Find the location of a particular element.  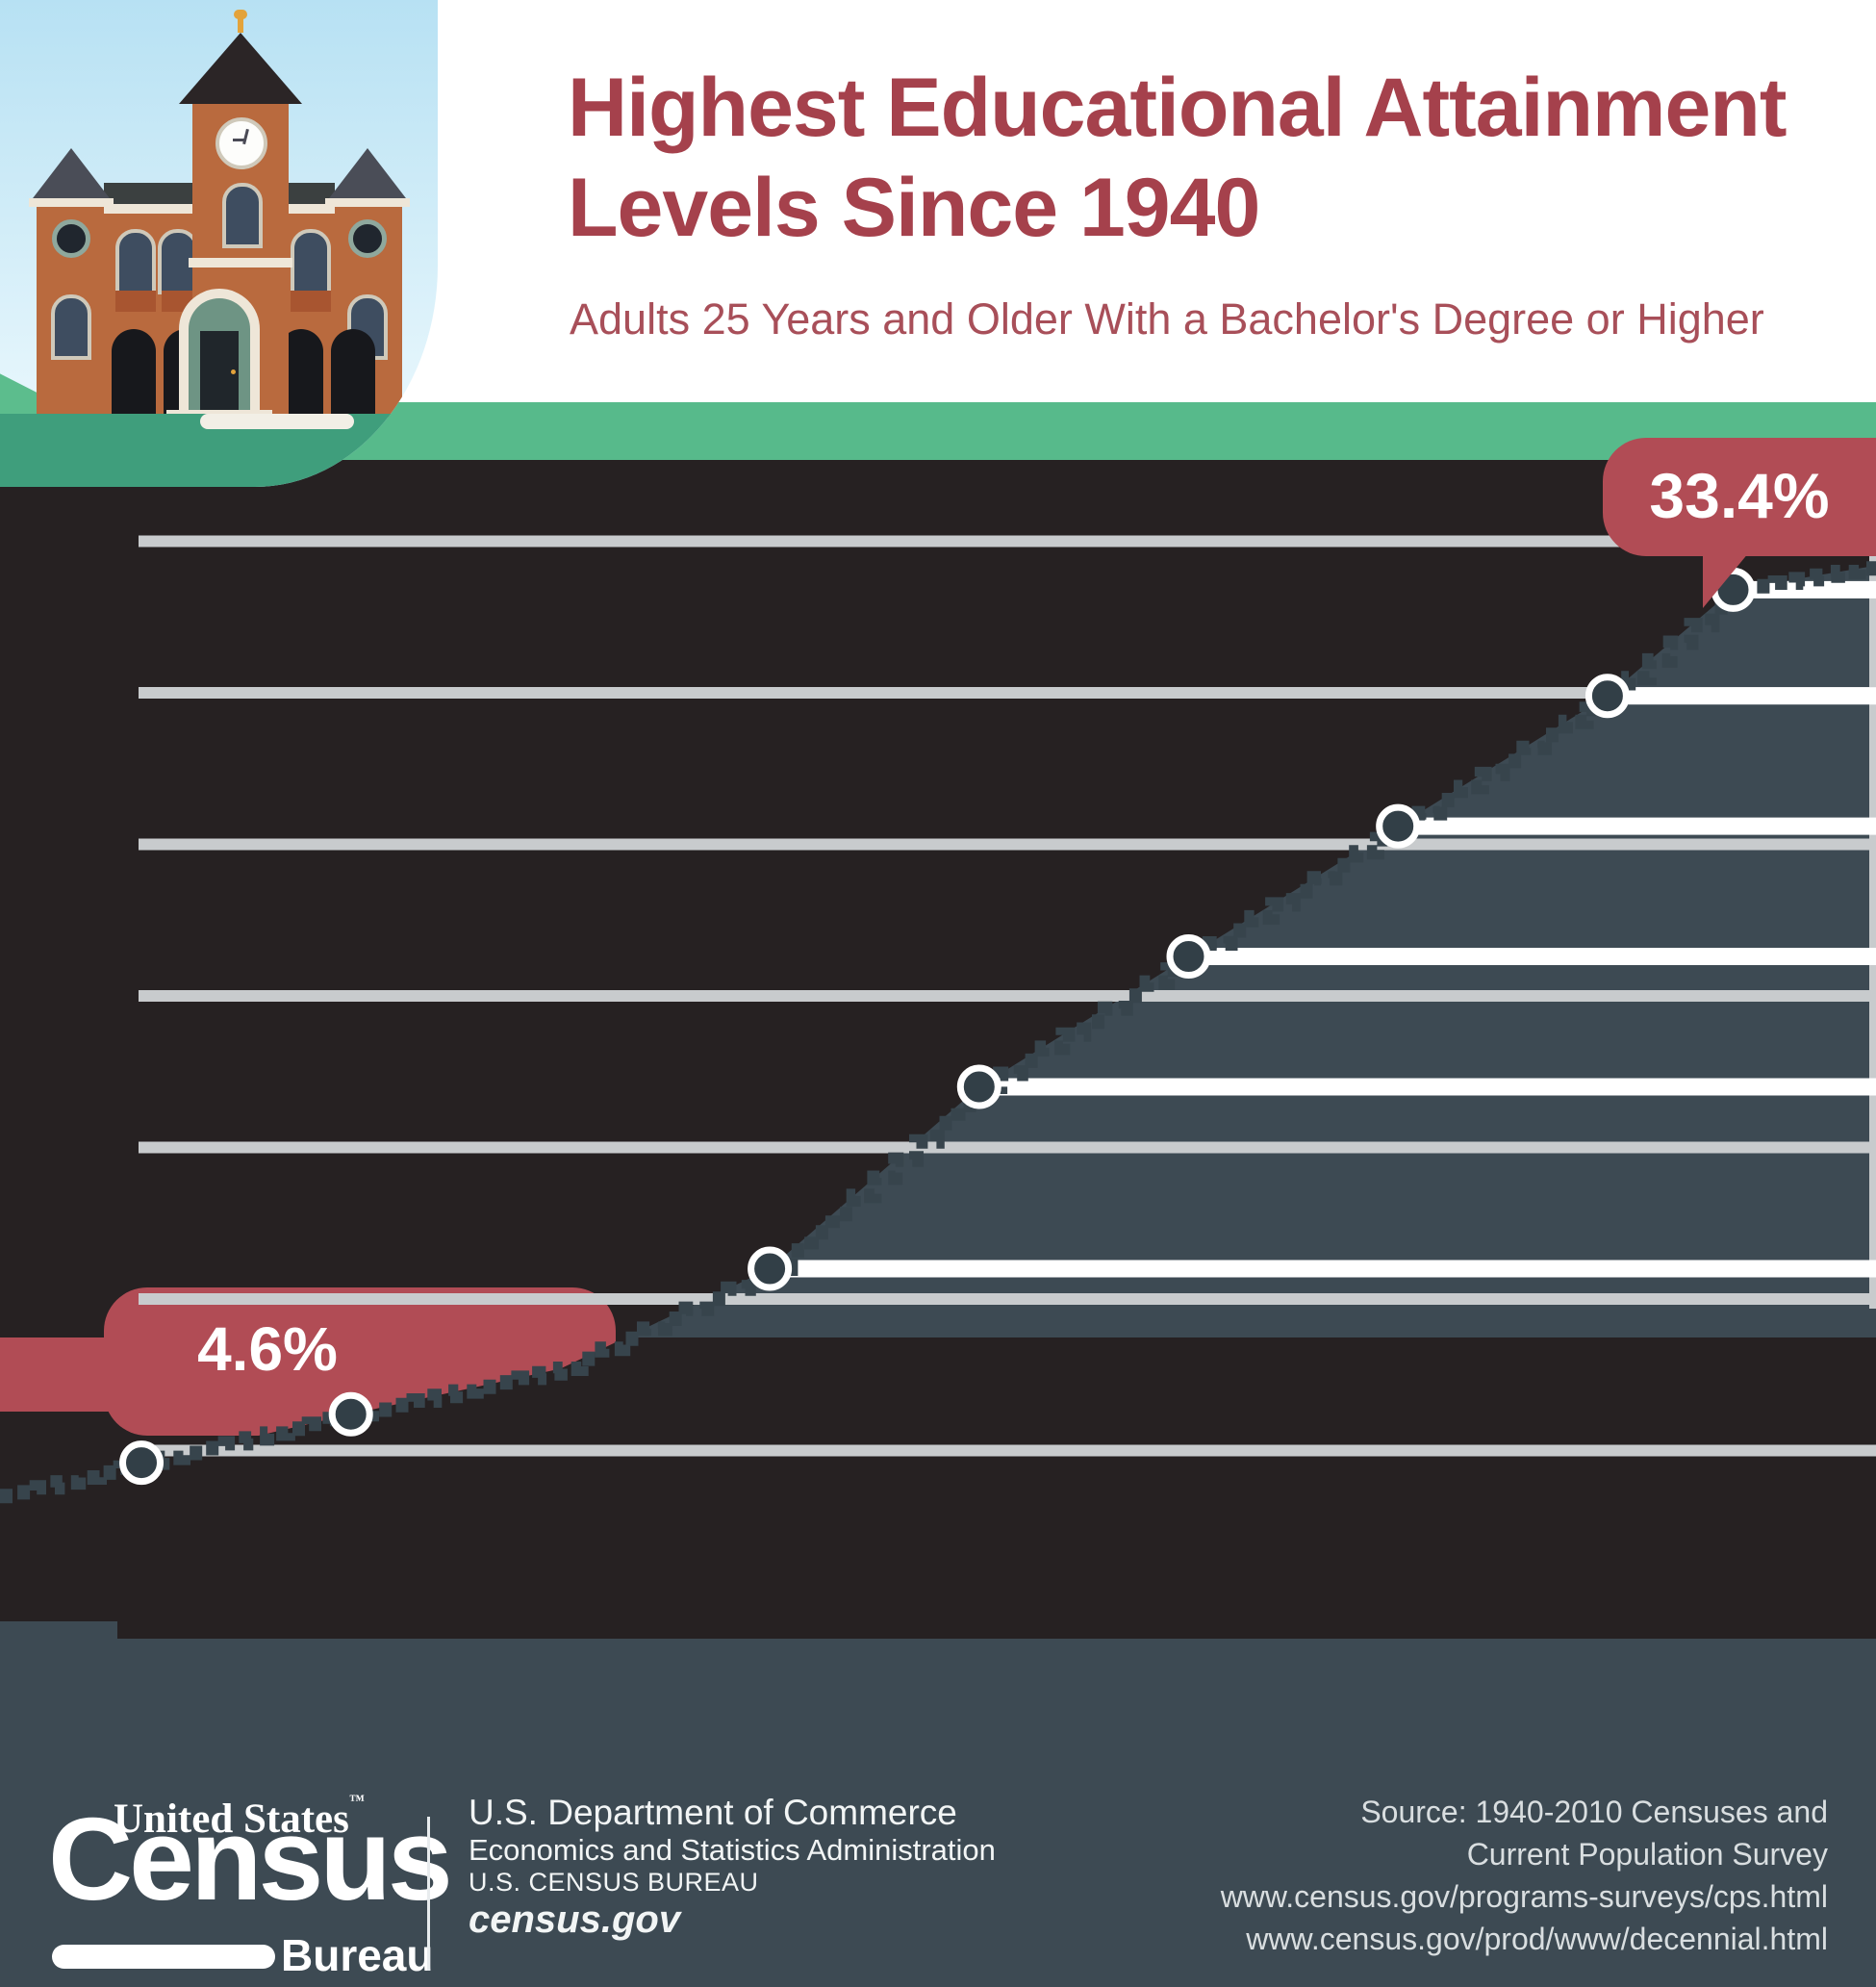

right-edge-rule is located at coordinates (1872, 926).